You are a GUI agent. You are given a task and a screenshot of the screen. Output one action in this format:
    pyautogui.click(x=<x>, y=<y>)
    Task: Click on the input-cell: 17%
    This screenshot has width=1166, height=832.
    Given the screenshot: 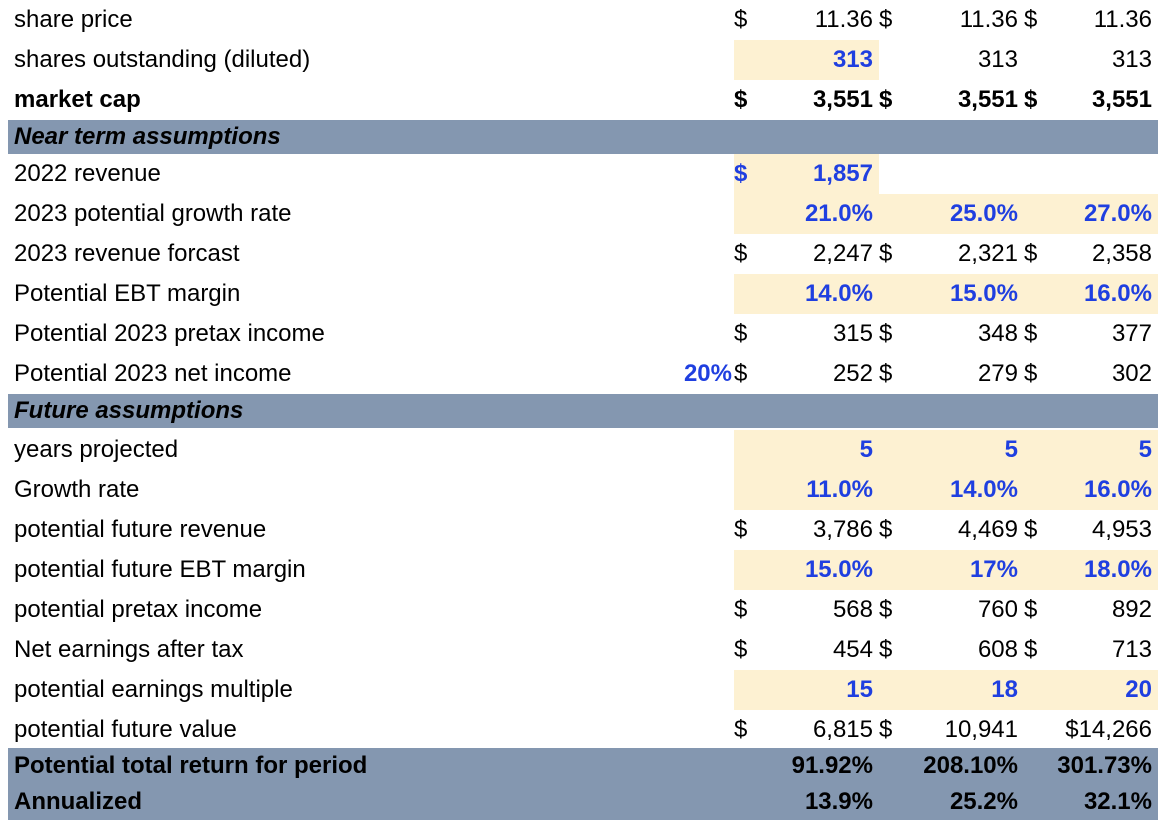 What is the action you would take?
    pyautogui.click(x=993, y=569)
    